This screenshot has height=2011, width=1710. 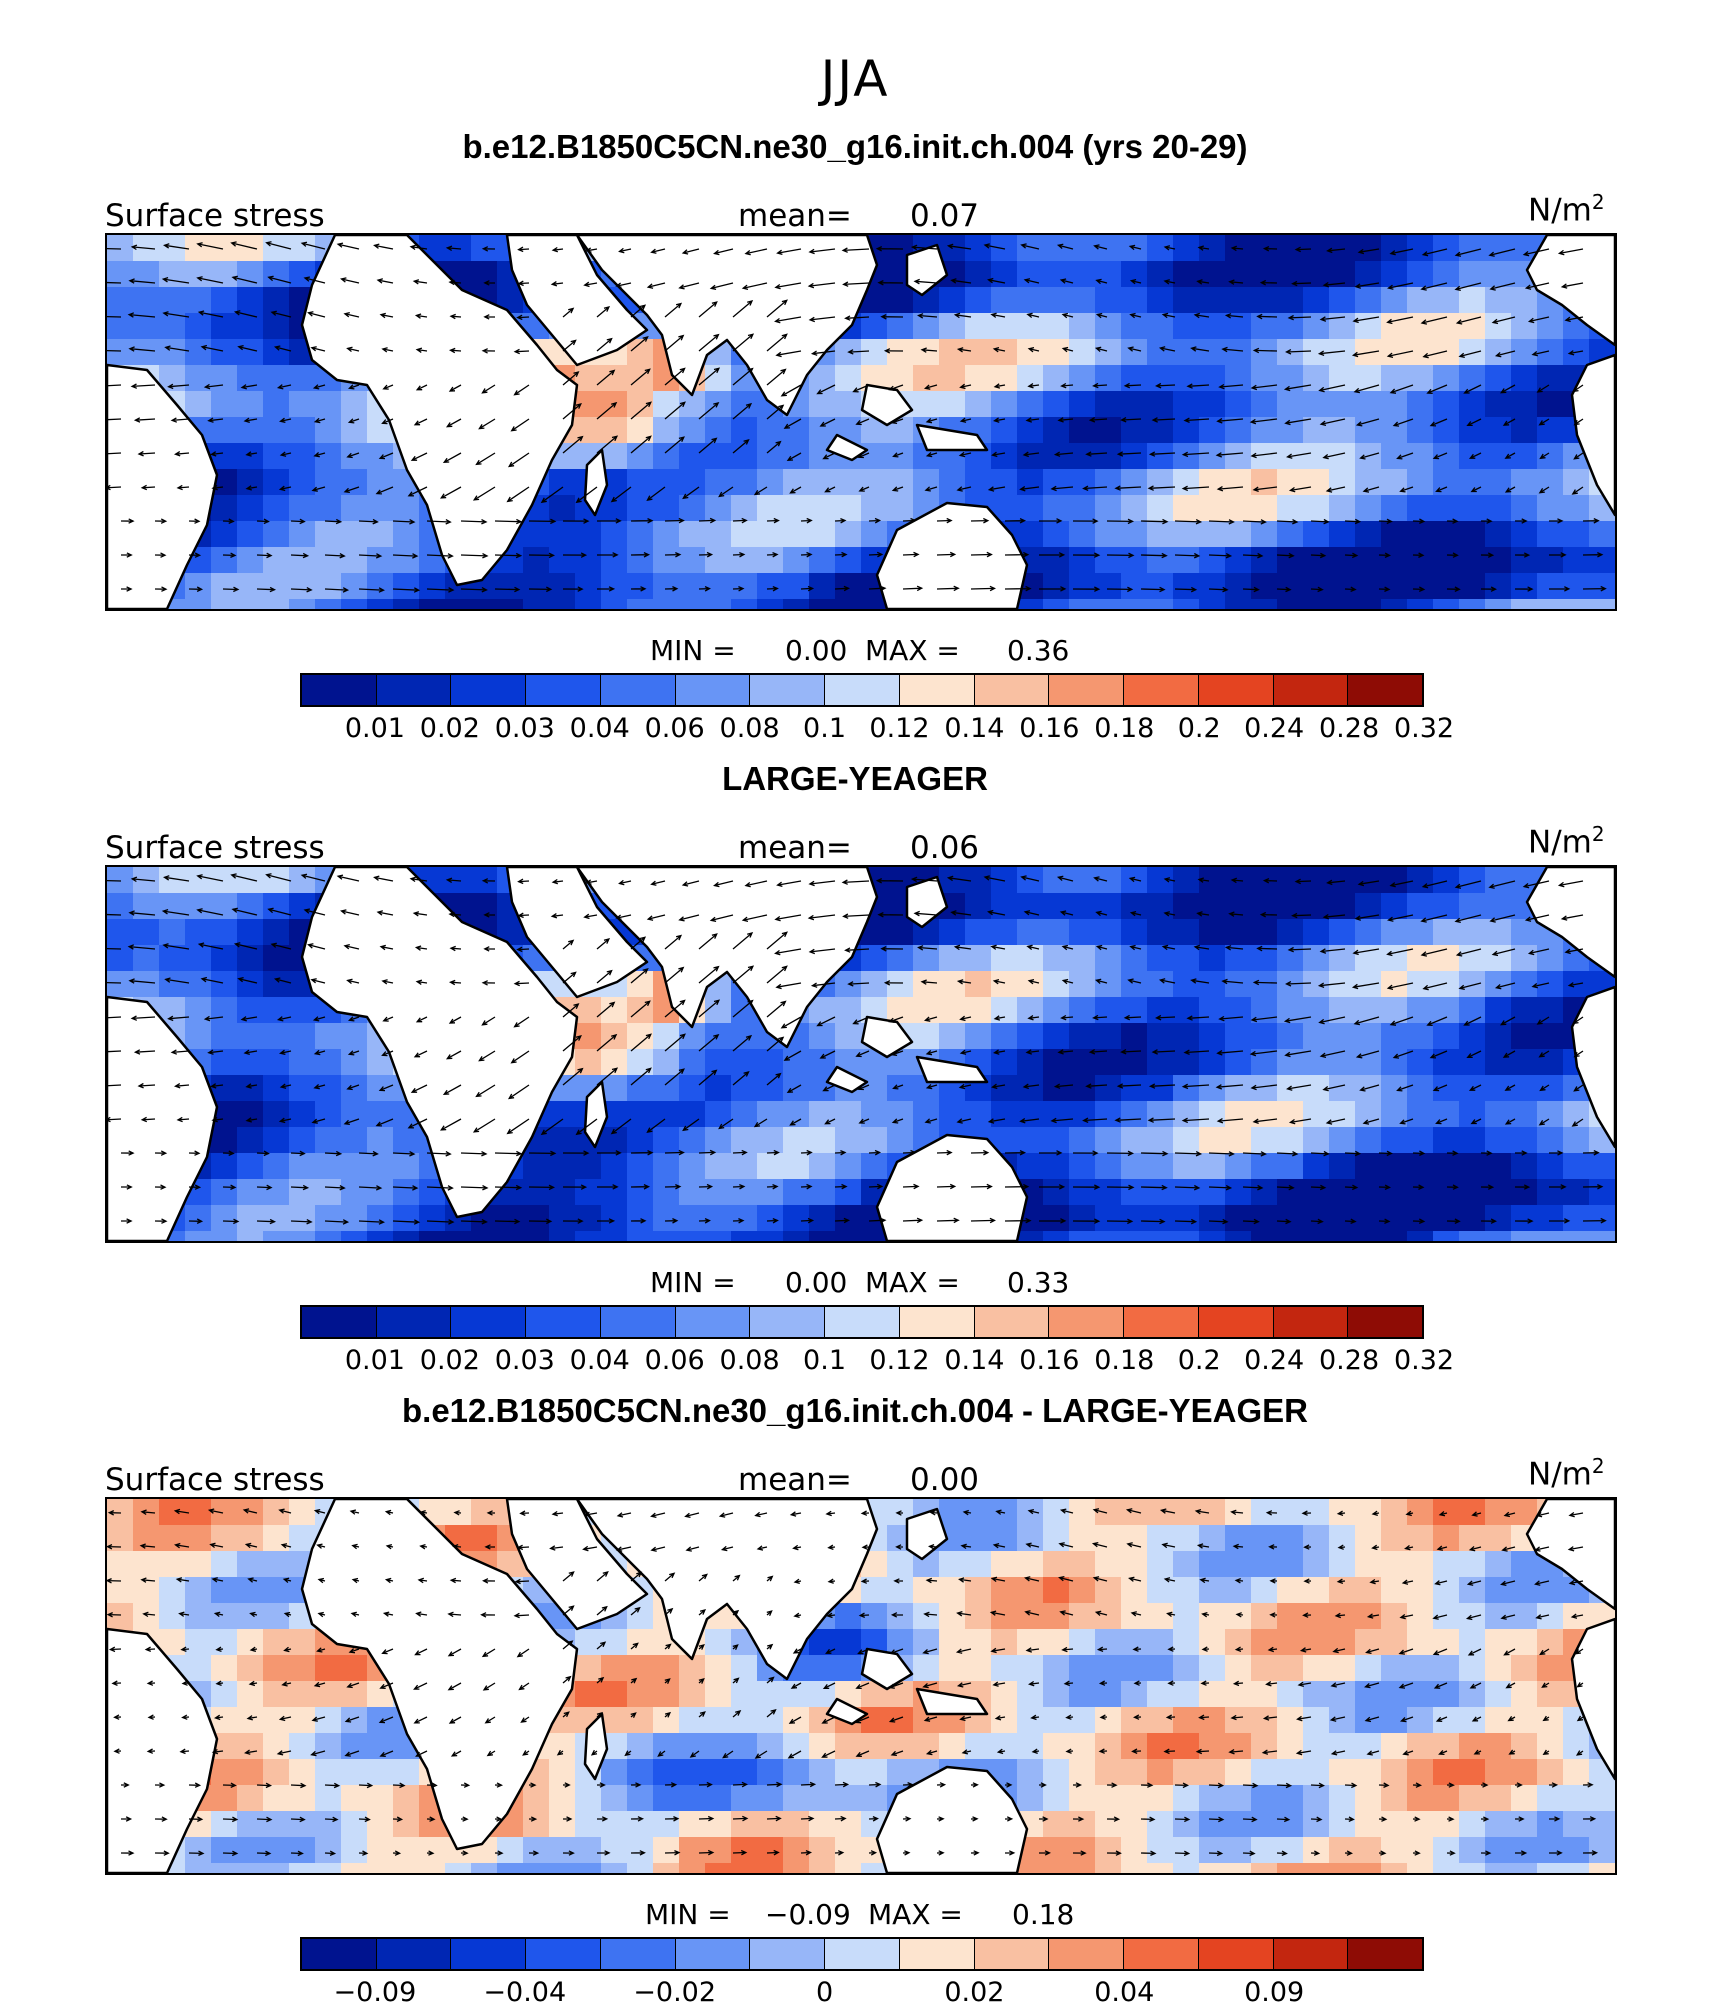 What do you see at coordinates (915, 1914) in the screenshot?
I see `panel-3-max-label: MAX =` at bounding box center [915, 1914].